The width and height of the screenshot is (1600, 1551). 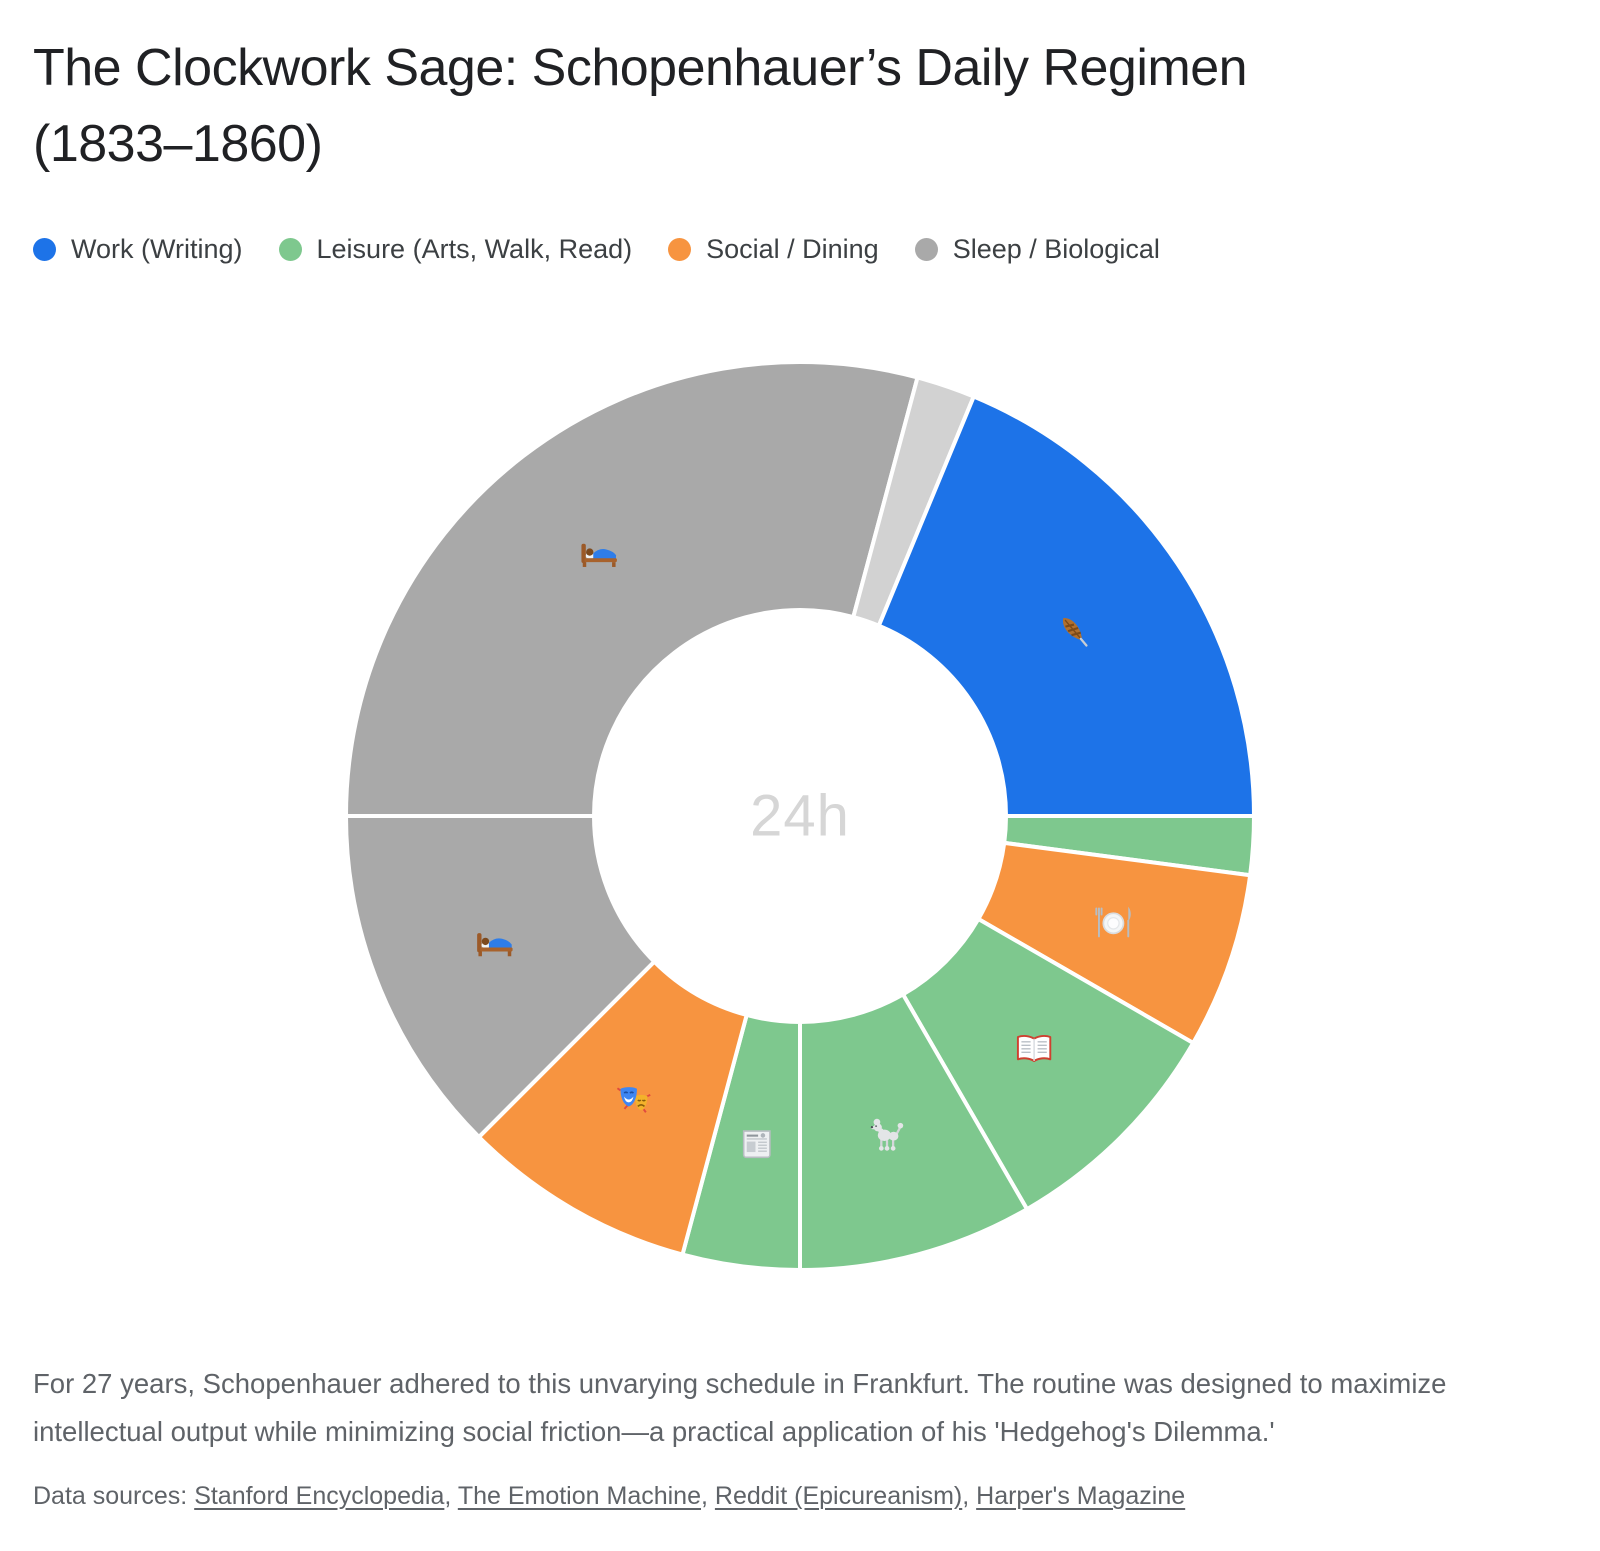 I want to click on source-link-3: Harper's Magazine, so click(x=1081, y=1496).